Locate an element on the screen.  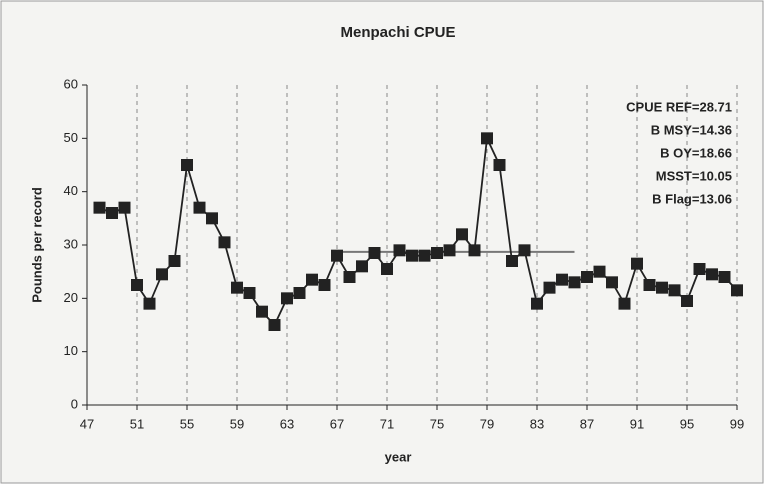
x-tick-label: 71 is located at coordinates (387, 423).